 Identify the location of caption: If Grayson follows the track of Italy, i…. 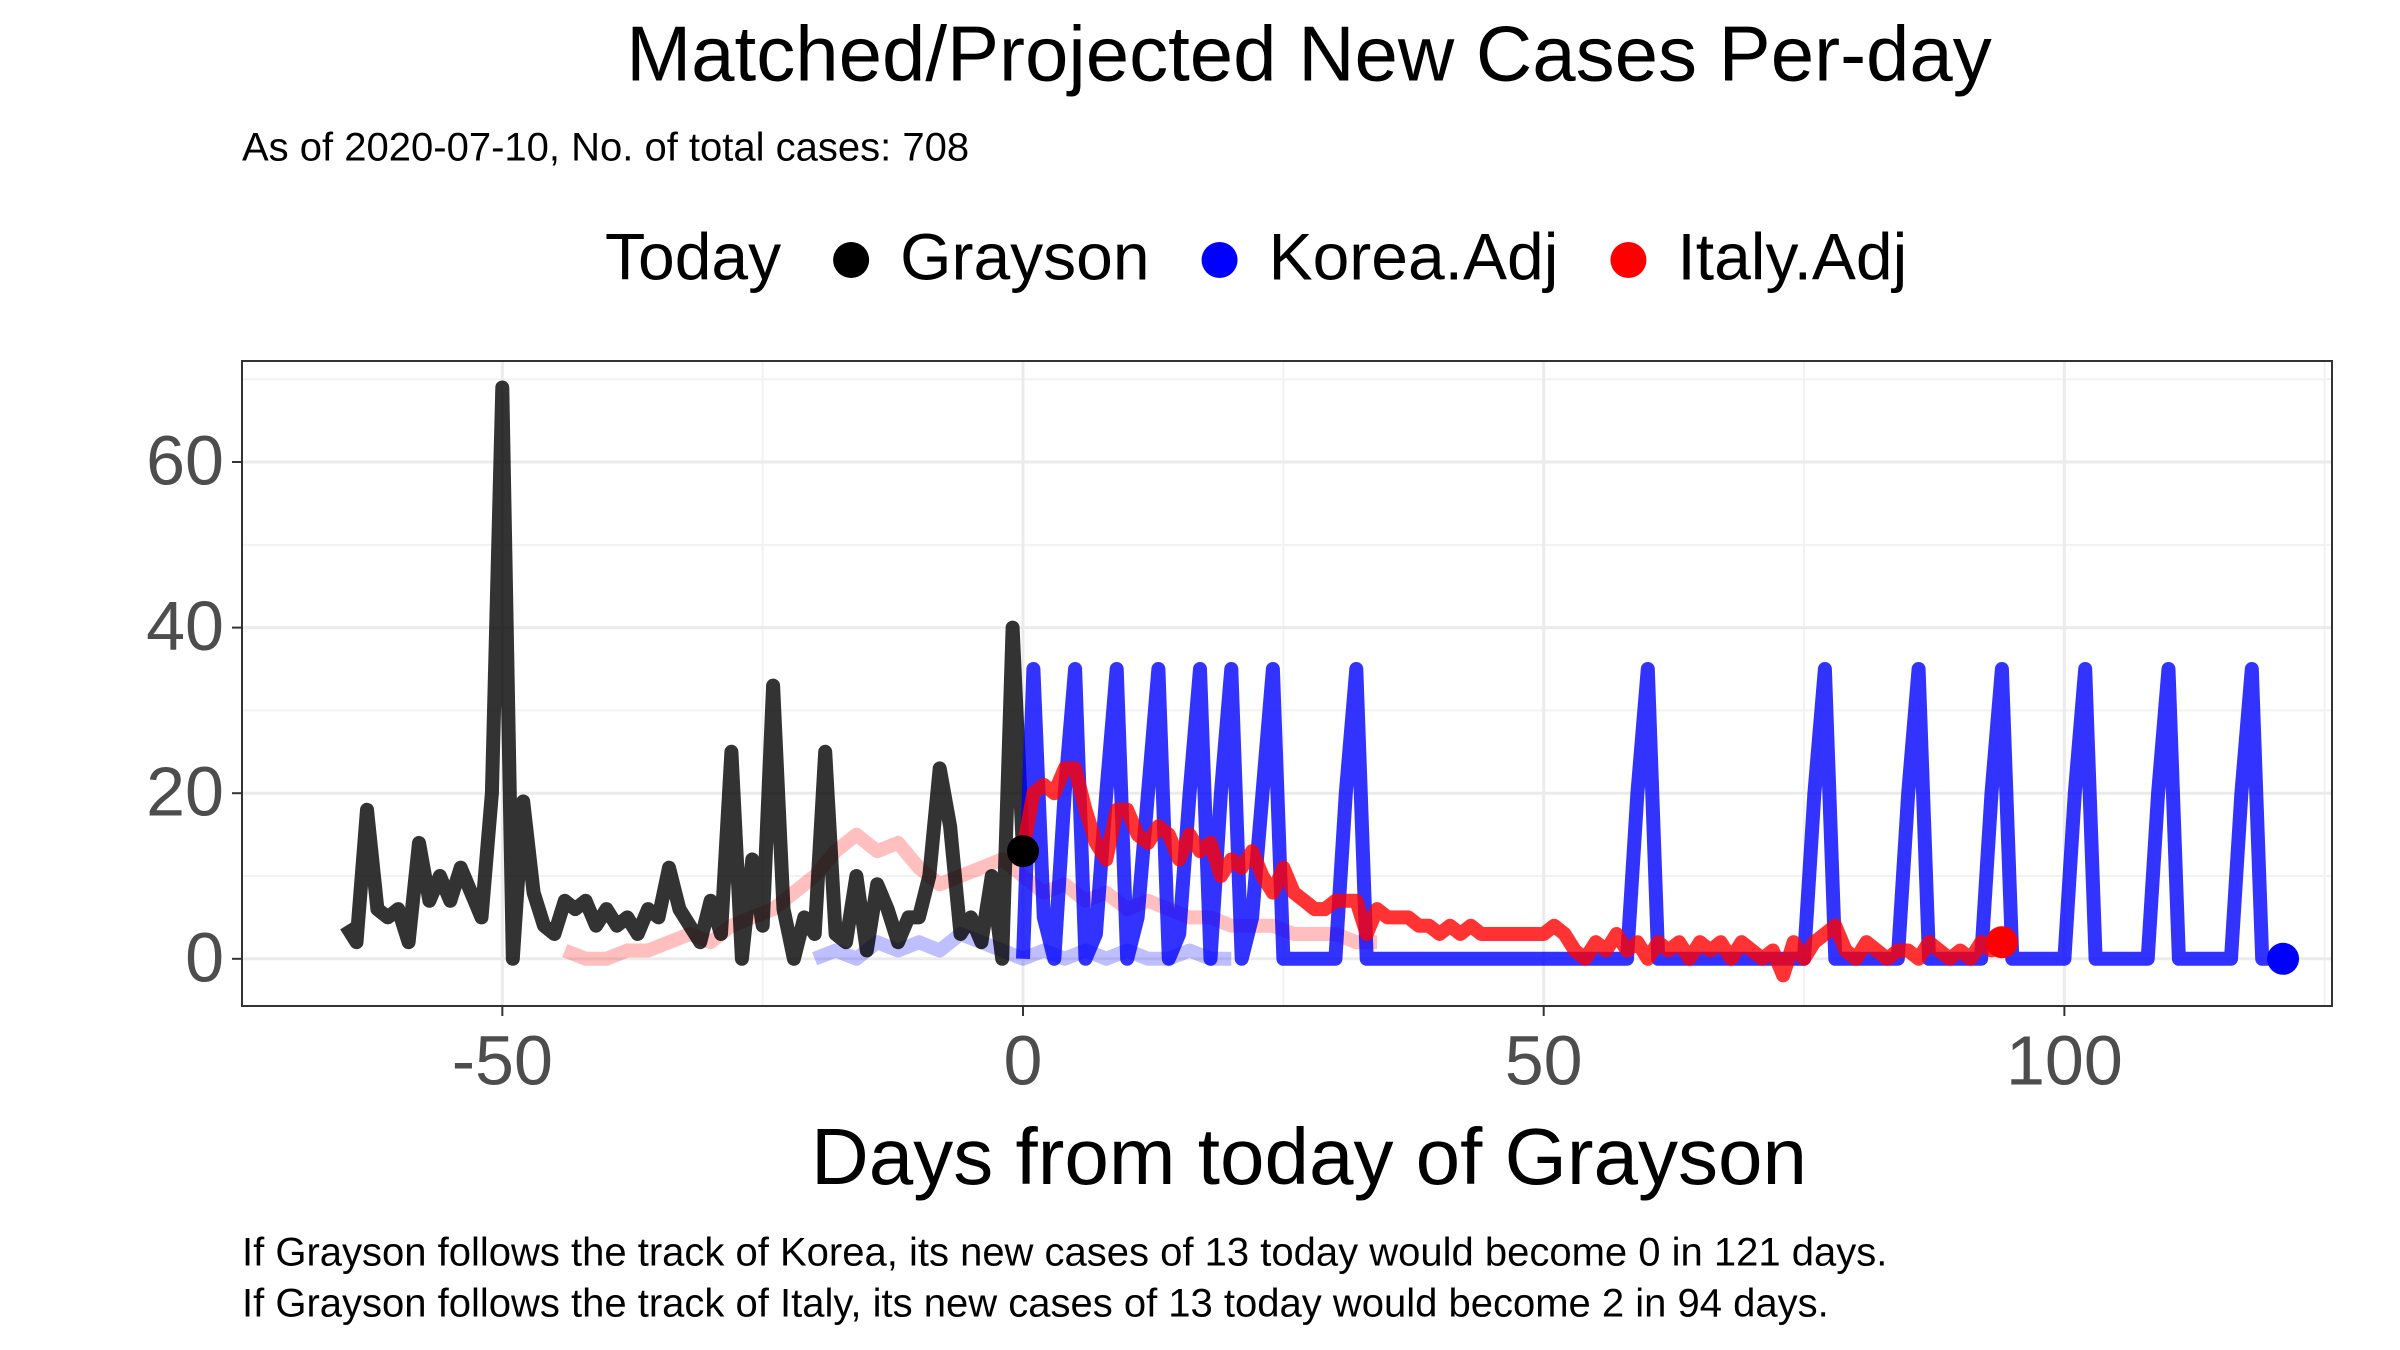
(1035, 1304).